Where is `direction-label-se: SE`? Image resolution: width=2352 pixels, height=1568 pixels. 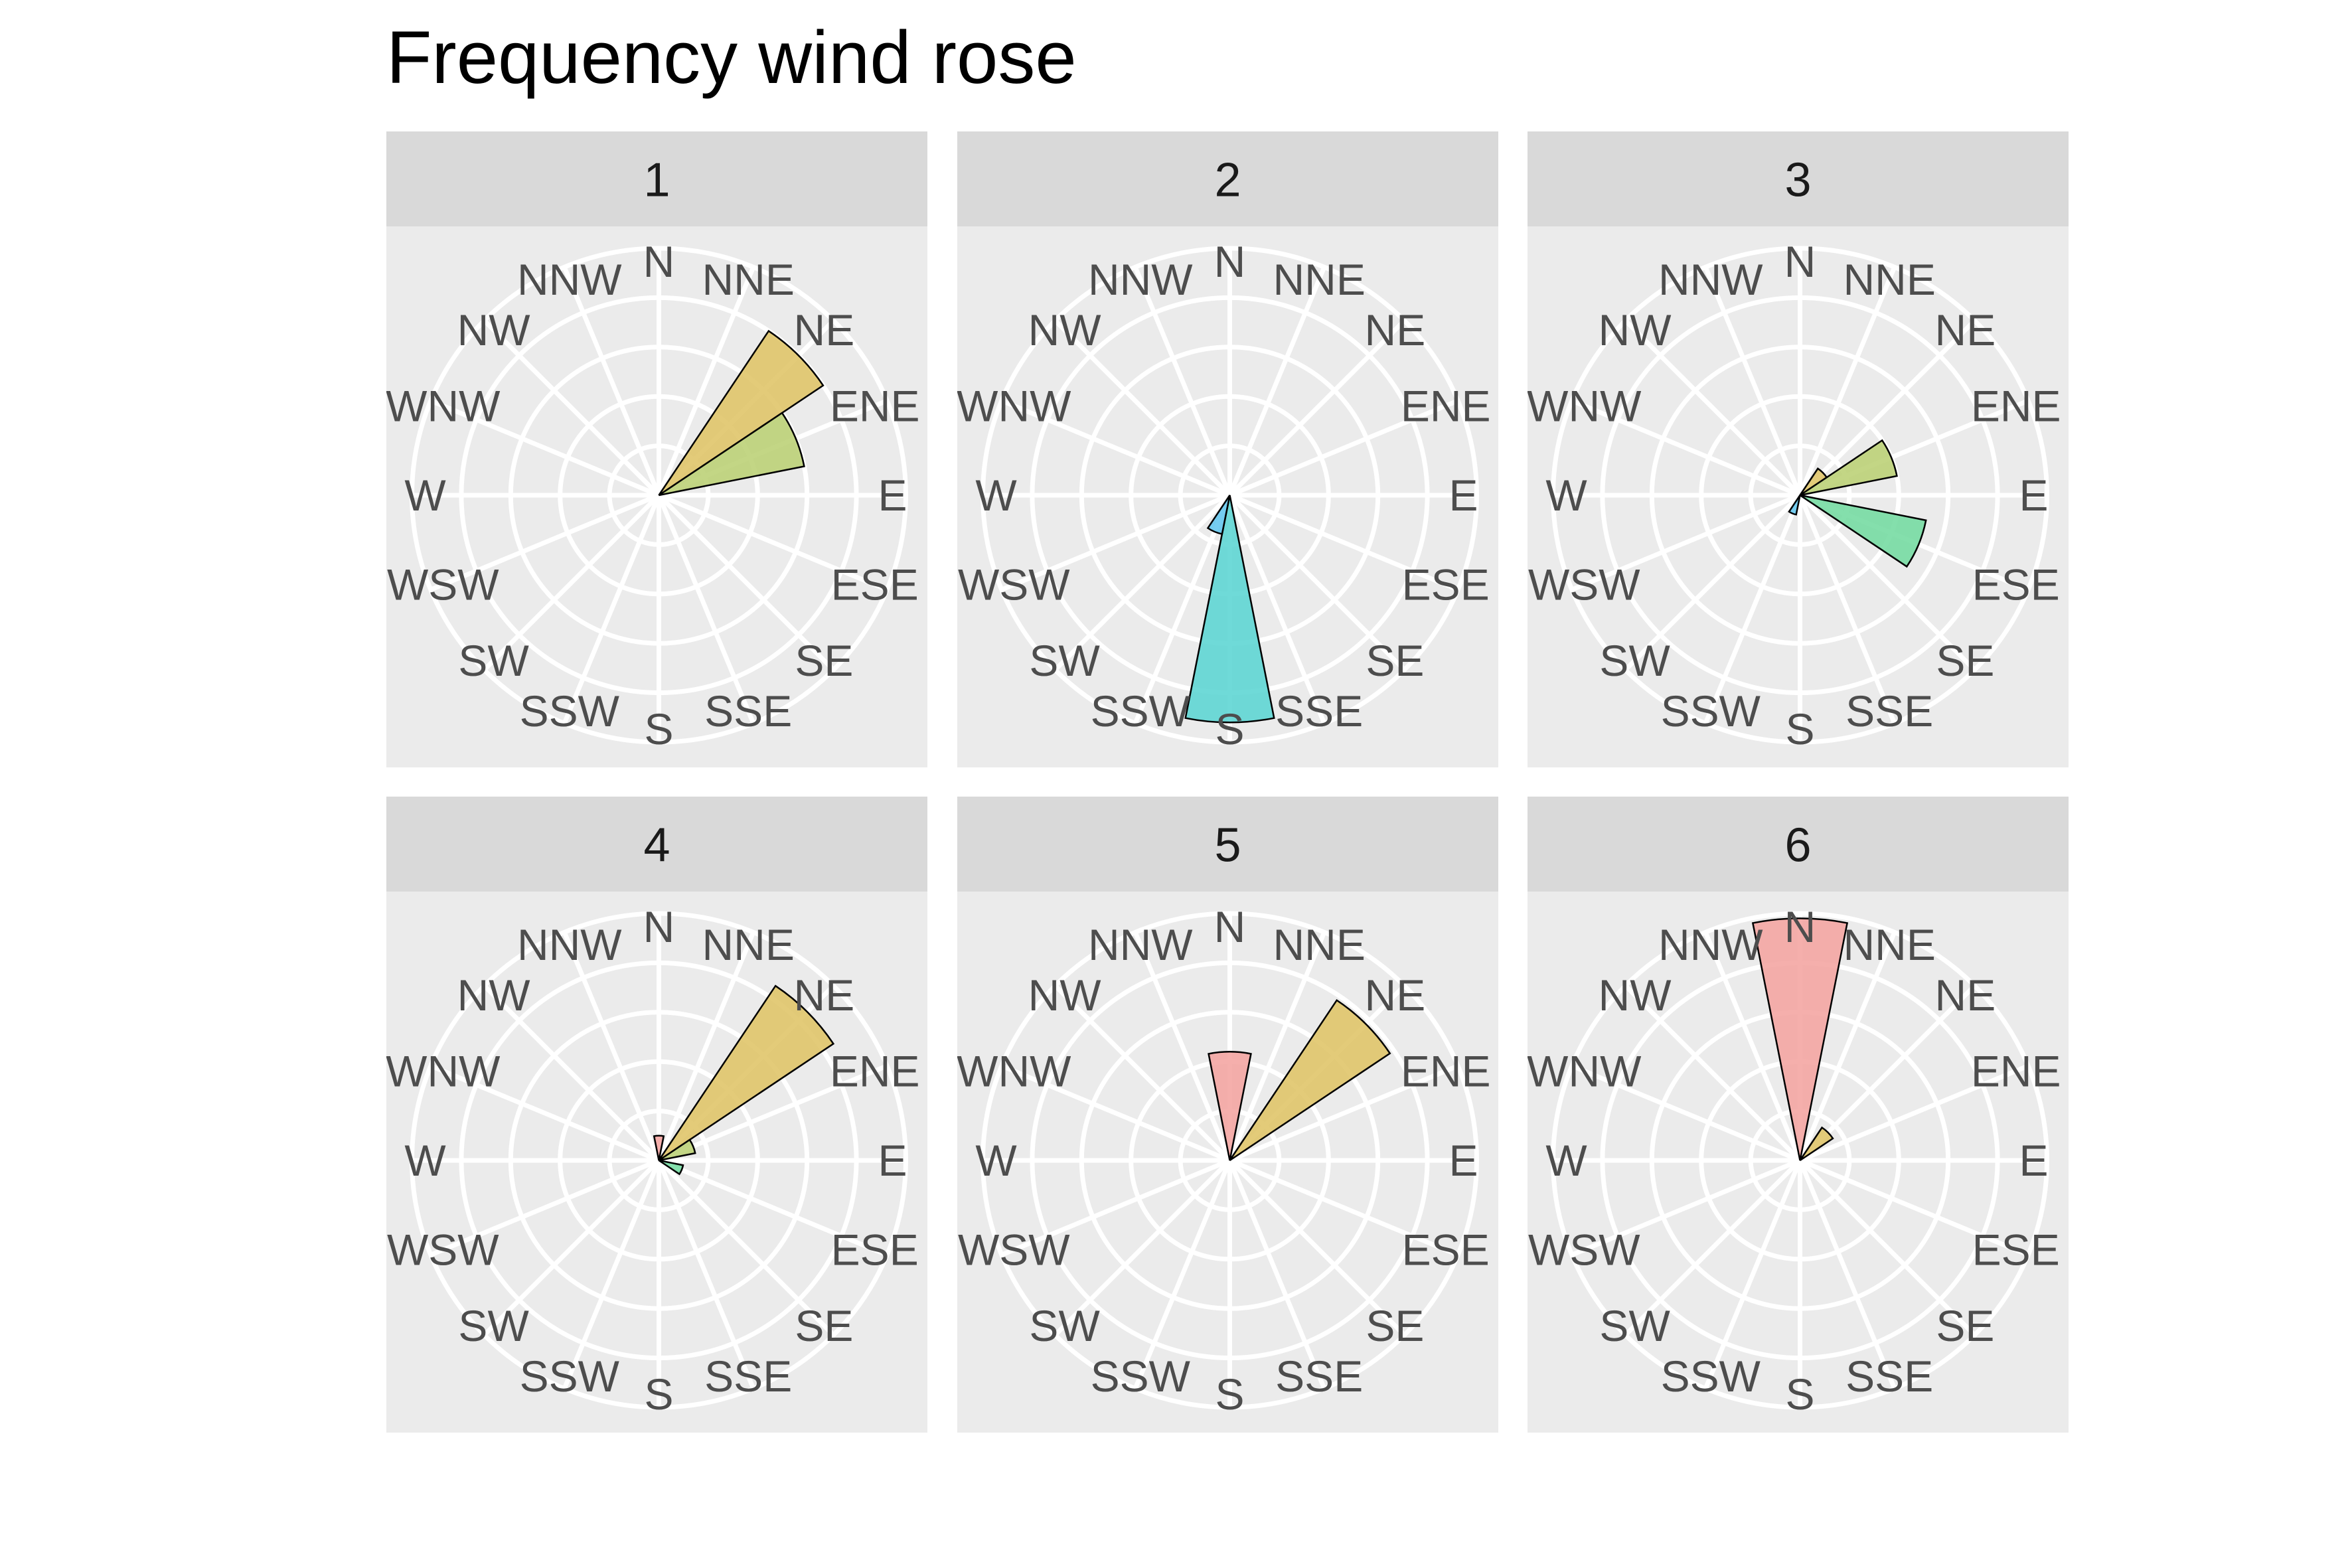
direction-label-se: SE is located at coordinates (1965, 660).